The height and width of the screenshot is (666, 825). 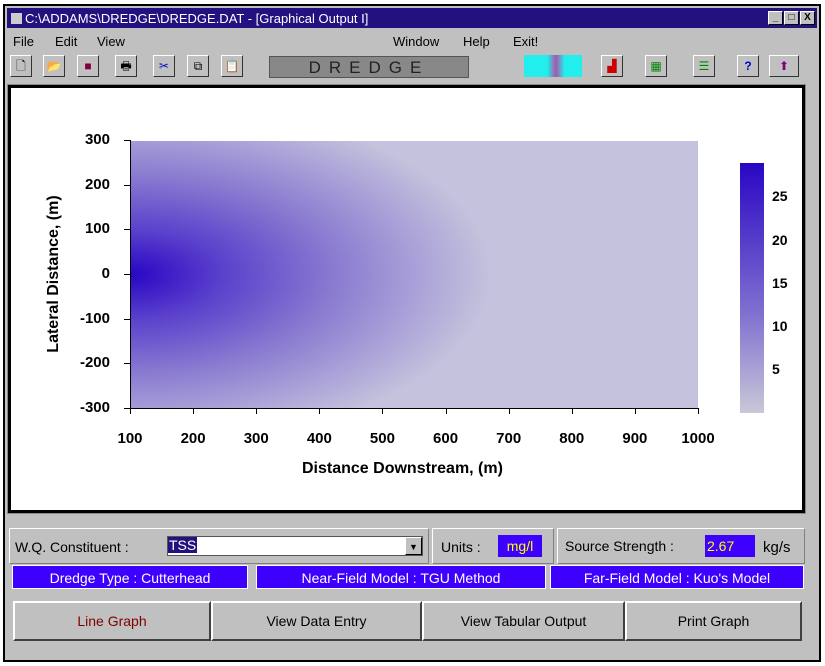 What do you see at coordinates (97, 229) in the screenshot?
I see `y-tick-label: 100` at bounding box center [97, 229].